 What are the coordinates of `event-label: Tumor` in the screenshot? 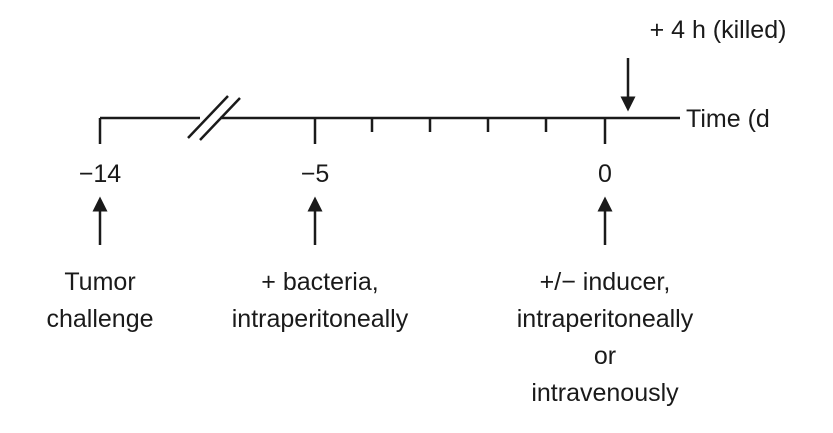 It's located at (99, 282).